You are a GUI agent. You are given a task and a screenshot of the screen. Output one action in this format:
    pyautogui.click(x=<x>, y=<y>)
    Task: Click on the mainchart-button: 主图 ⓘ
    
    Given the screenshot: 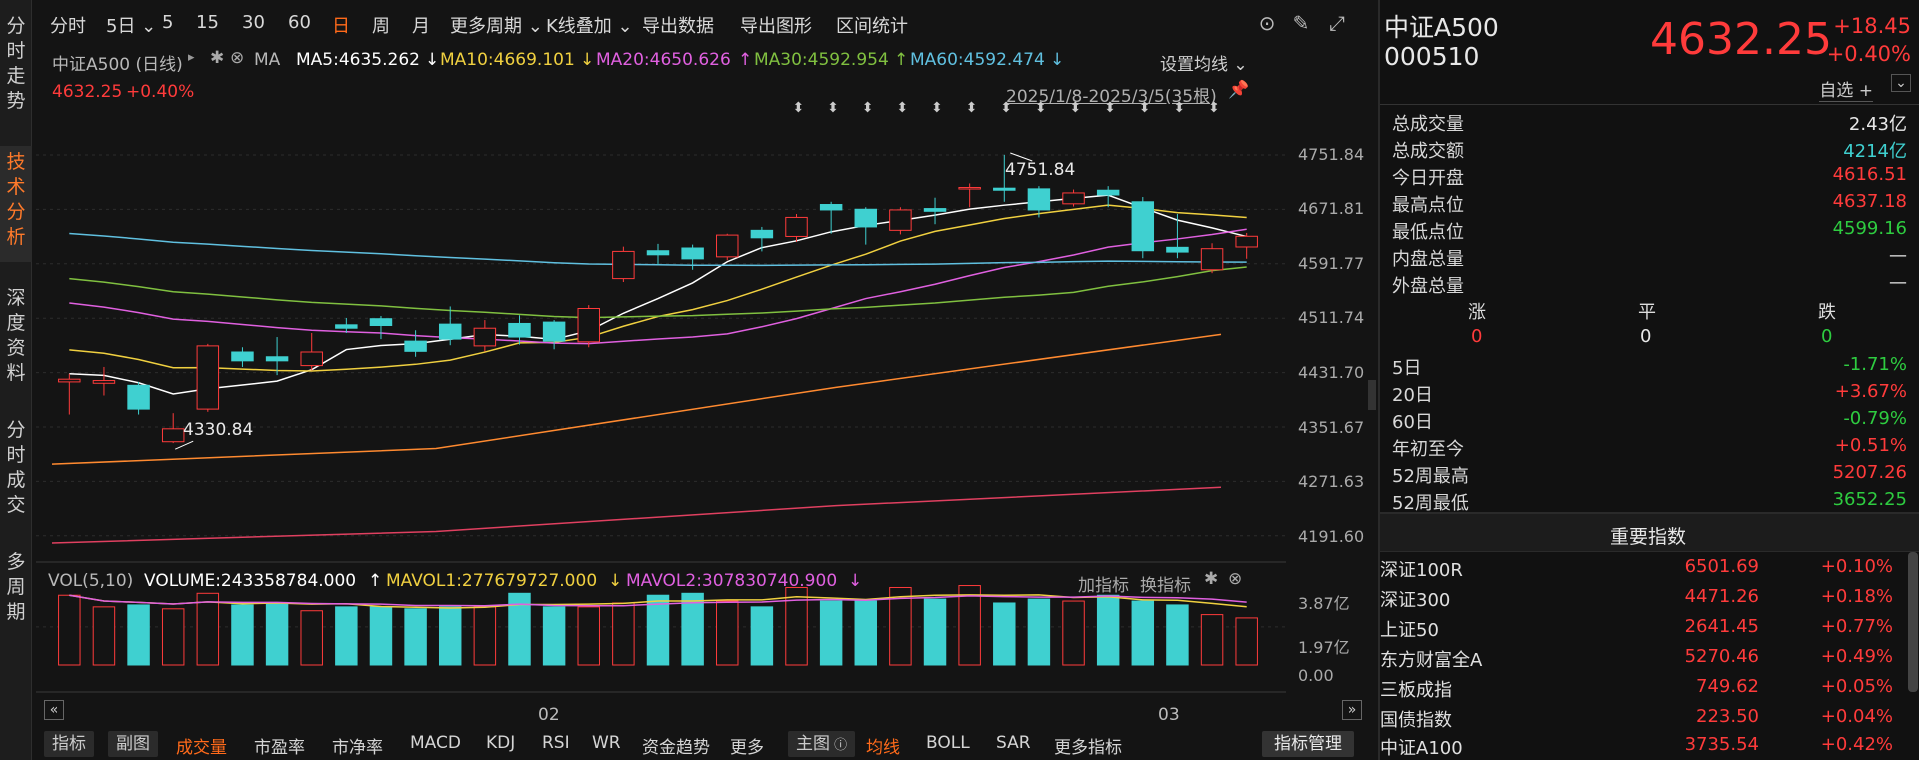 What is the action you would take?
    pyautogui.click(x=822, y=744)
    